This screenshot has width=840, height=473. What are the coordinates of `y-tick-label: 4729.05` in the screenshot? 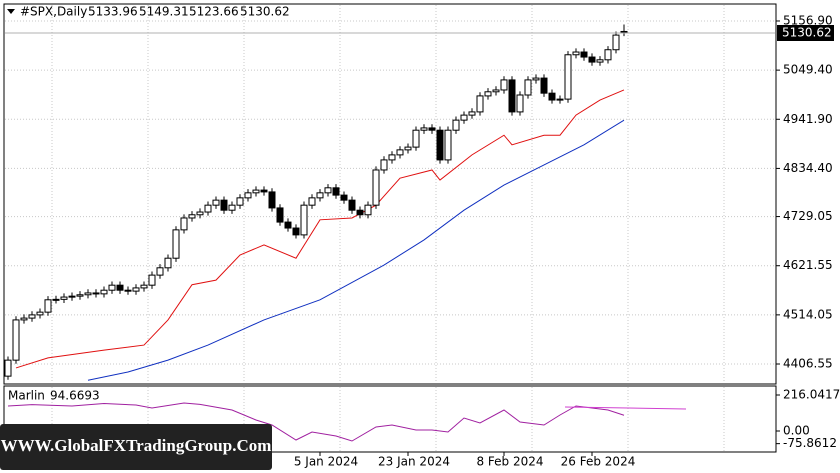 It's located at (808, 216).